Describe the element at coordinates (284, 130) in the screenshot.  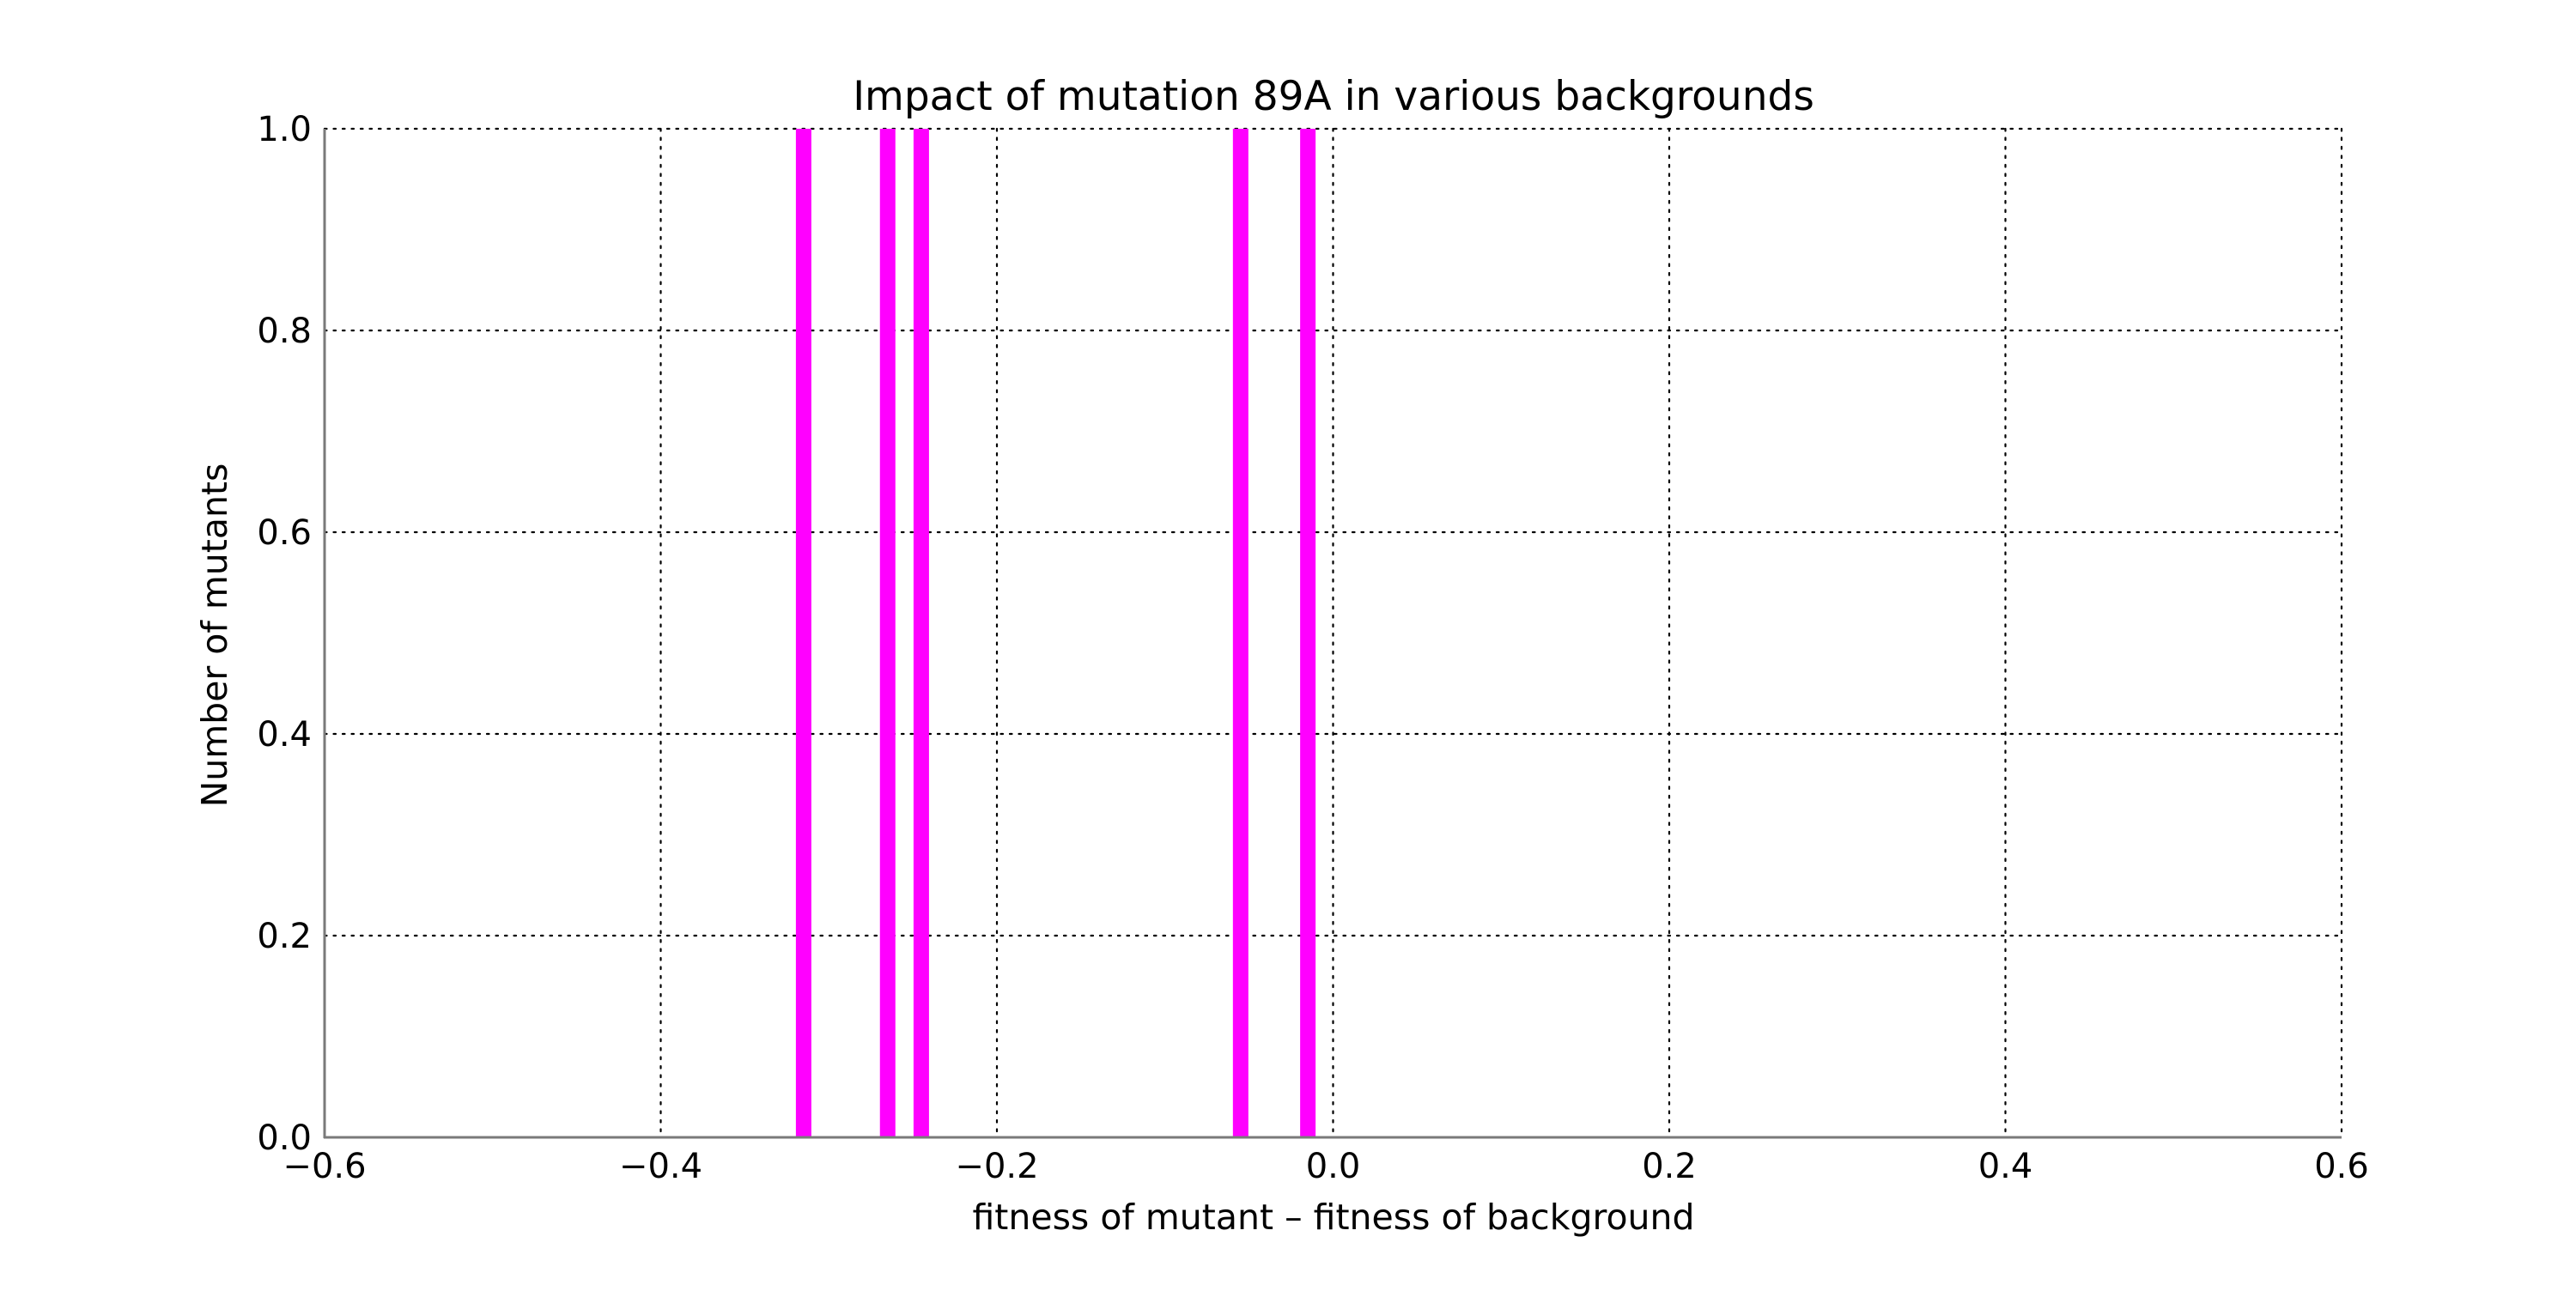
I see `y-tick-label: 1.0` at that location.